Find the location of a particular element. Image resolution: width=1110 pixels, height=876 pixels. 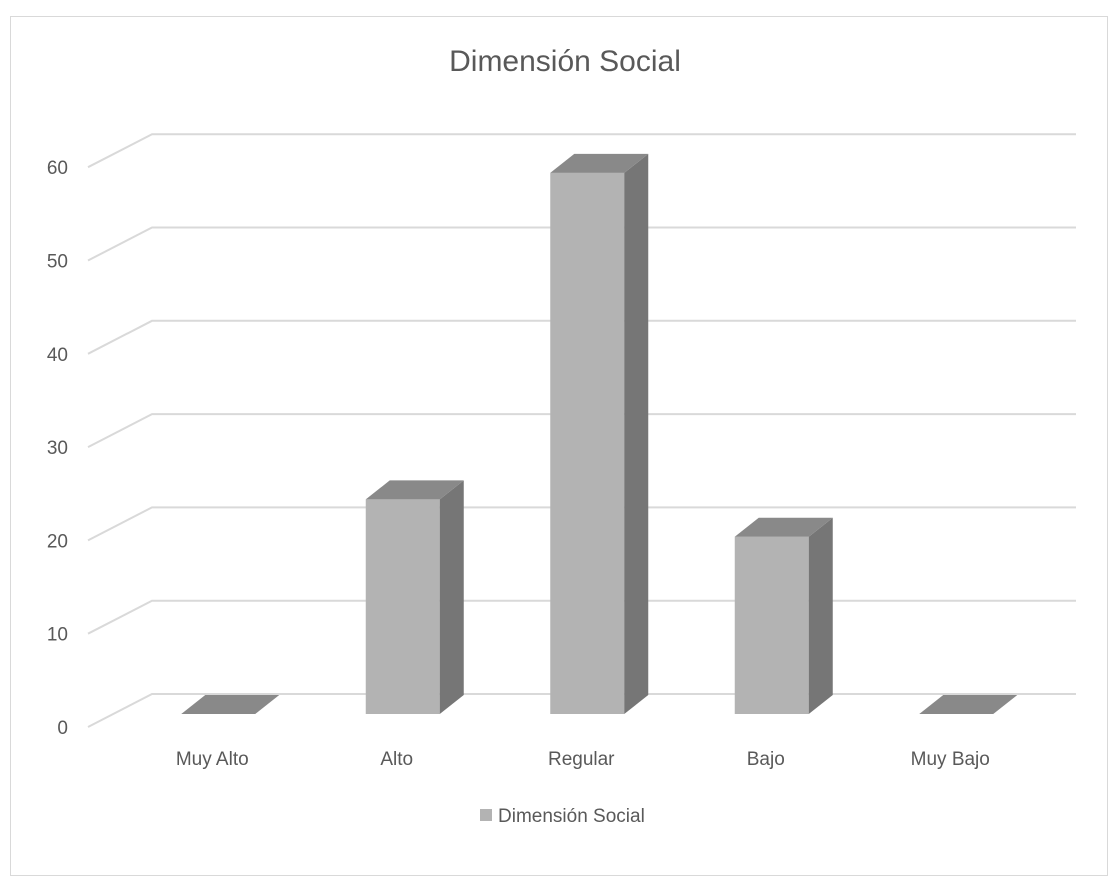

x-category-label: Bajo is located at coordinates (766, 759).